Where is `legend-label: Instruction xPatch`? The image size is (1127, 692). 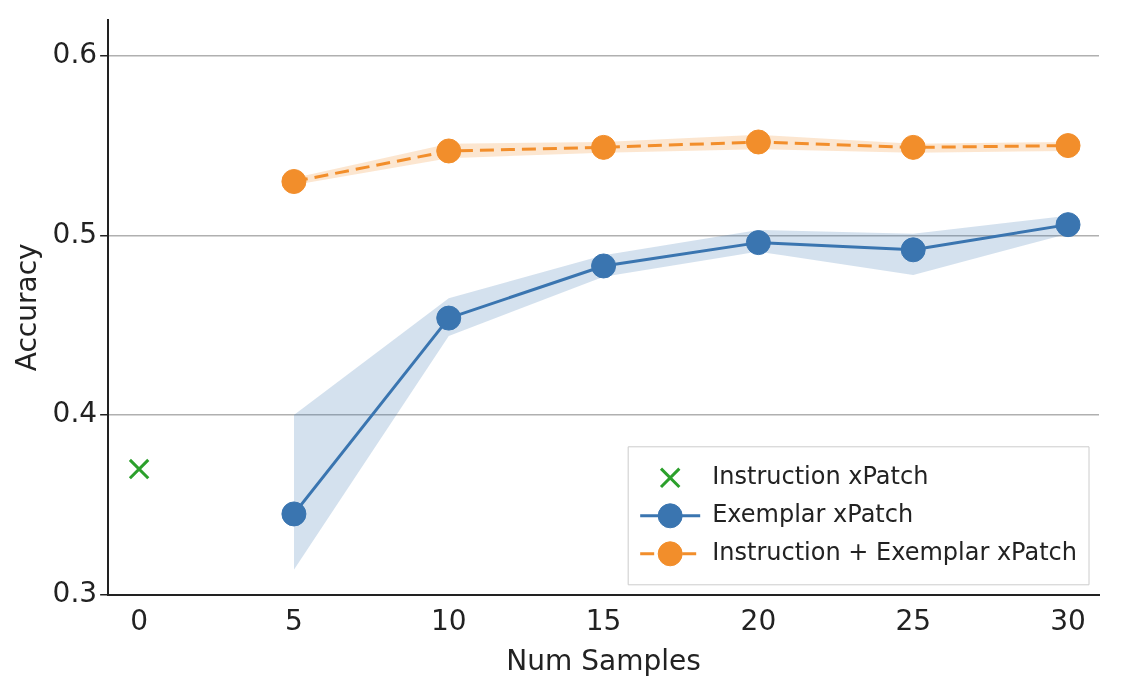
legend-label: Instruction xPatch is located at coordinates (820, 476).